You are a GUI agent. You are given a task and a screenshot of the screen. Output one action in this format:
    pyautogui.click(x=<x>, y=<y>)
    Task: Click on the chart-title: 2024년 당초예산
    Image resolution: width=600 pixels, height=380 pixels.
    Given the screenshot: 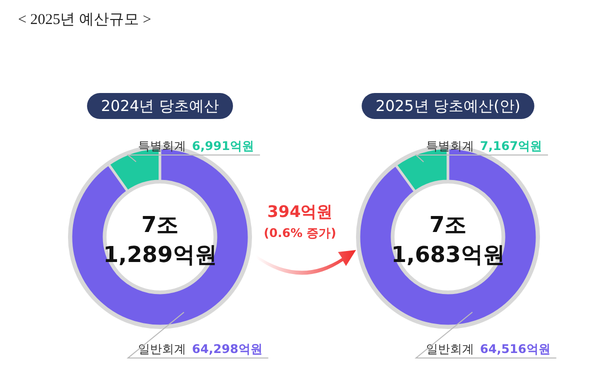 What is the action you would take?
    pyautogui.click(x=160, y=106)
    